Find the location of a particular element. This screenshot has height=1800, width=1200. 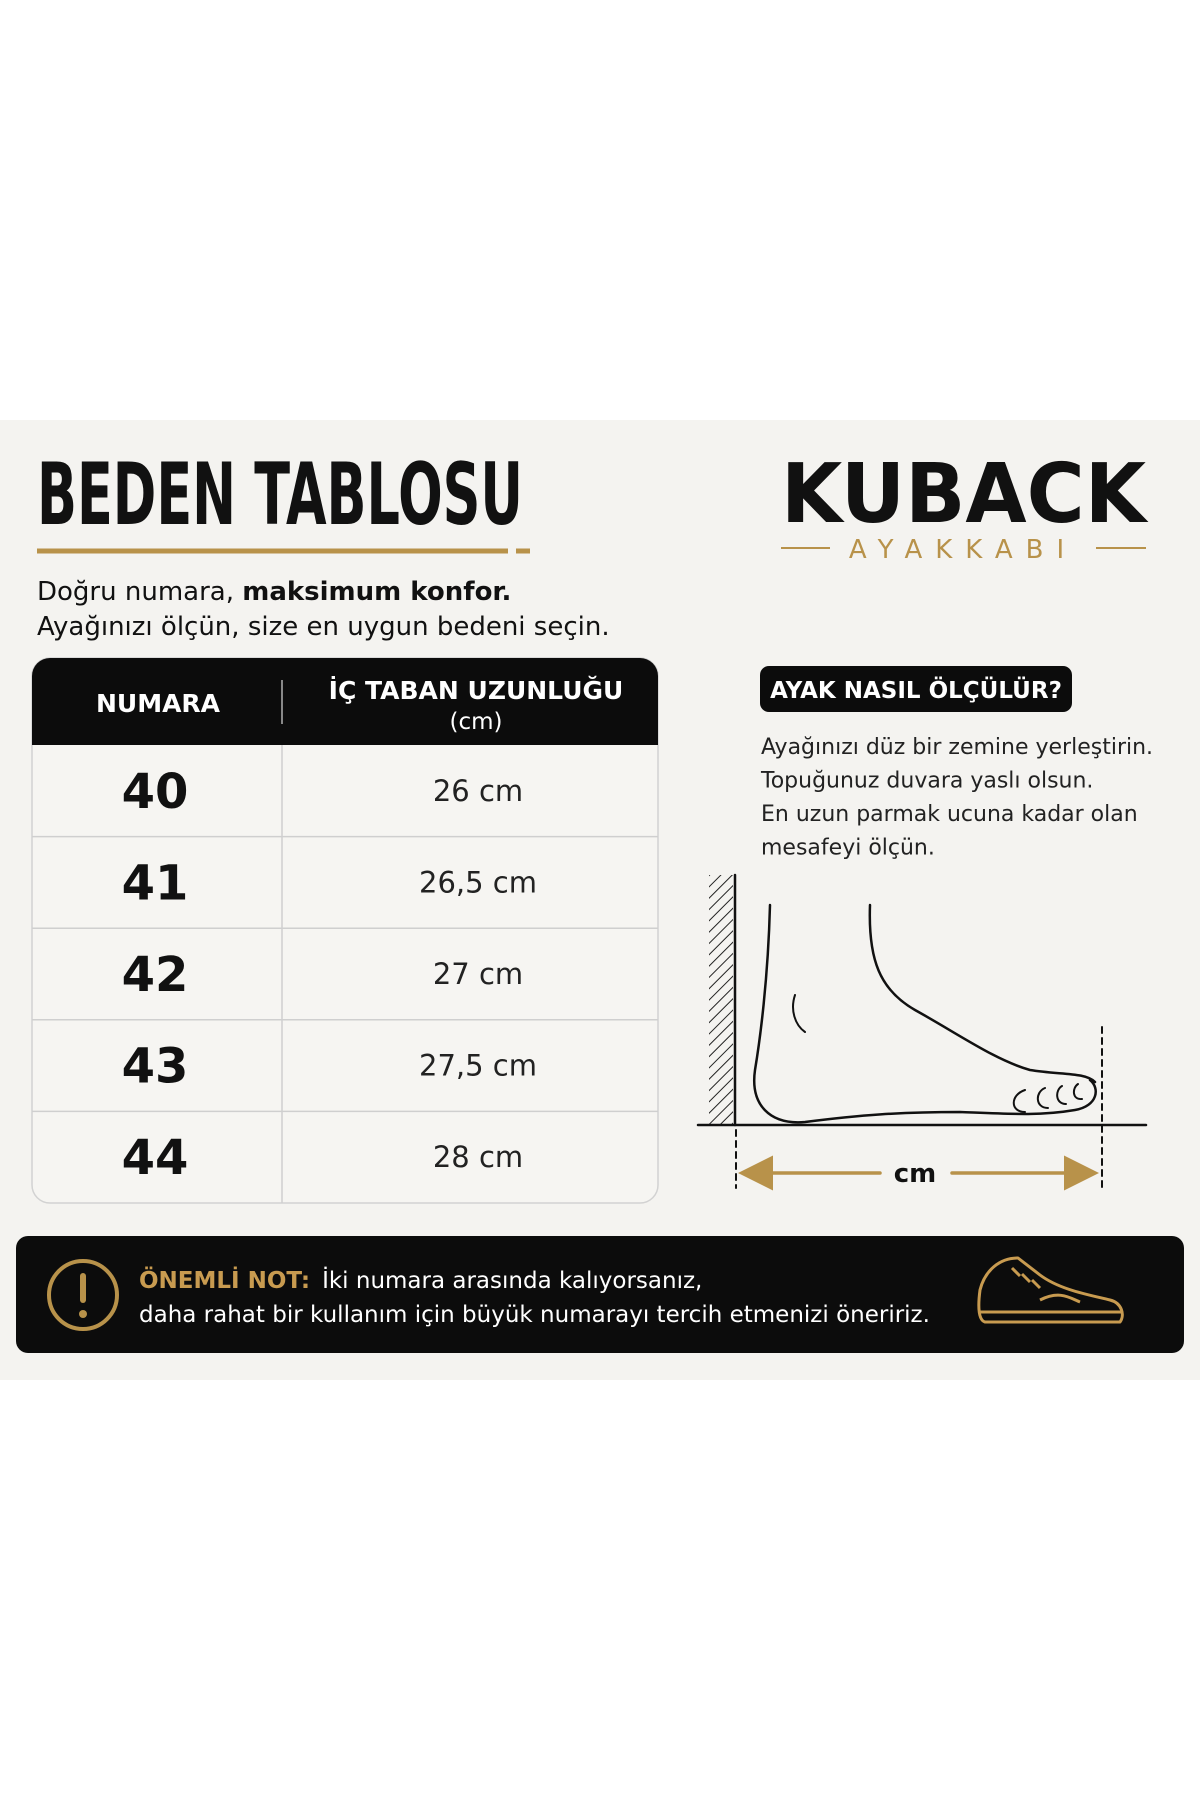

insole-length: 26,5 cm is located at coordinates (478, 882).